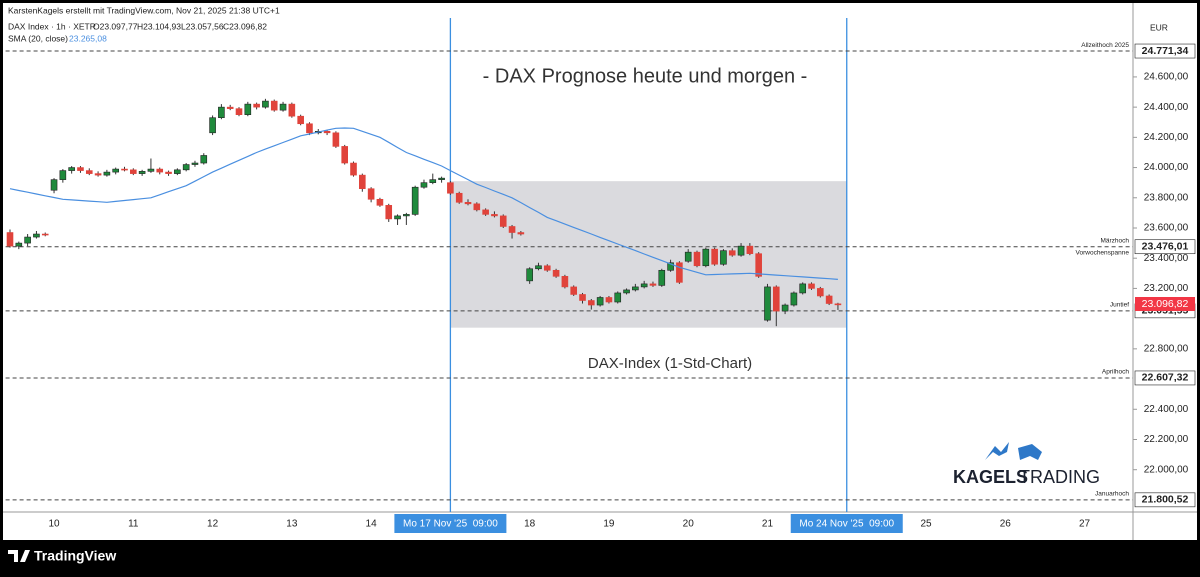 The width and height of the screenshot is (1200, 577). Describe the element at coordinates (1114, 240) in the screenshot. I see `level-name: Märzhoch` at that location.